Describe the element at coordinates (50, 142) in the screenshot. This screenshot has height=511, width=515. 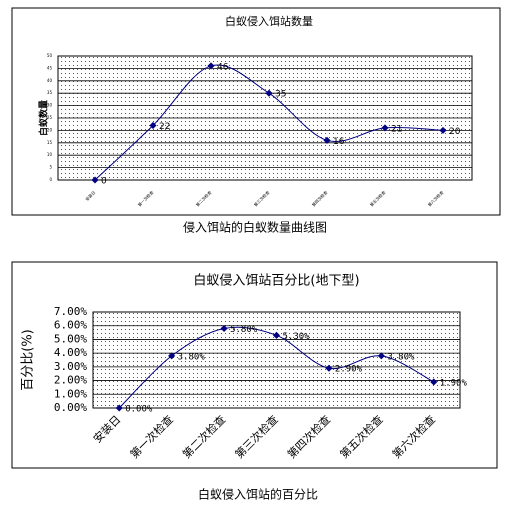
I see `y-tick-label: 15` at that location.